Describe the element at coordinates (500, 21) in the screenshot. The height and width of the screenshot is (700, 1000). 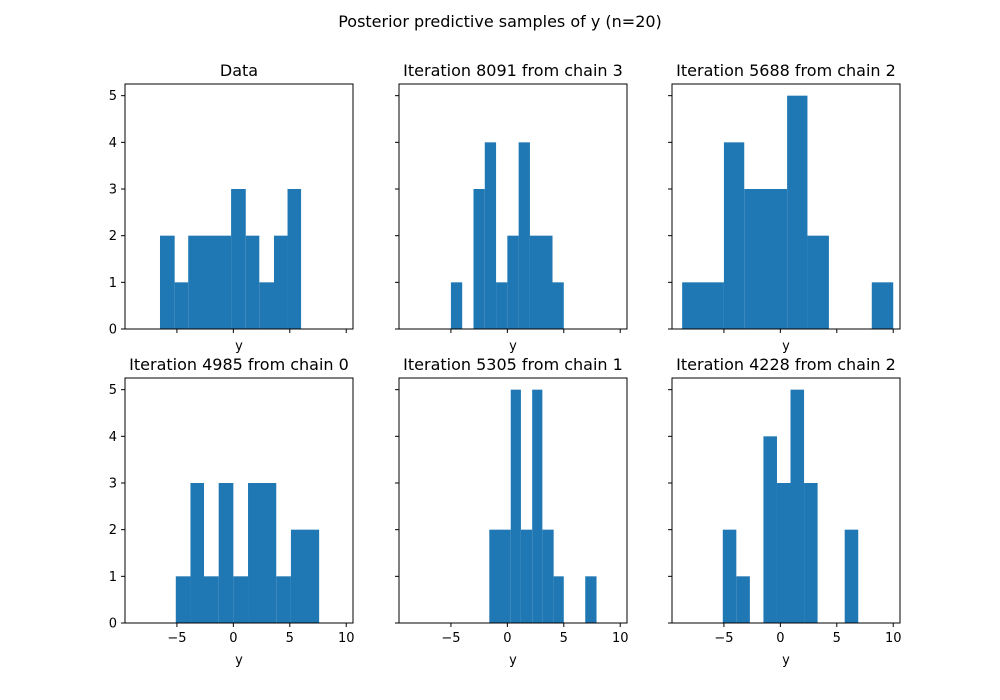
I see `figure-title: Posterior predictive samples of y (n=20)` at that location.